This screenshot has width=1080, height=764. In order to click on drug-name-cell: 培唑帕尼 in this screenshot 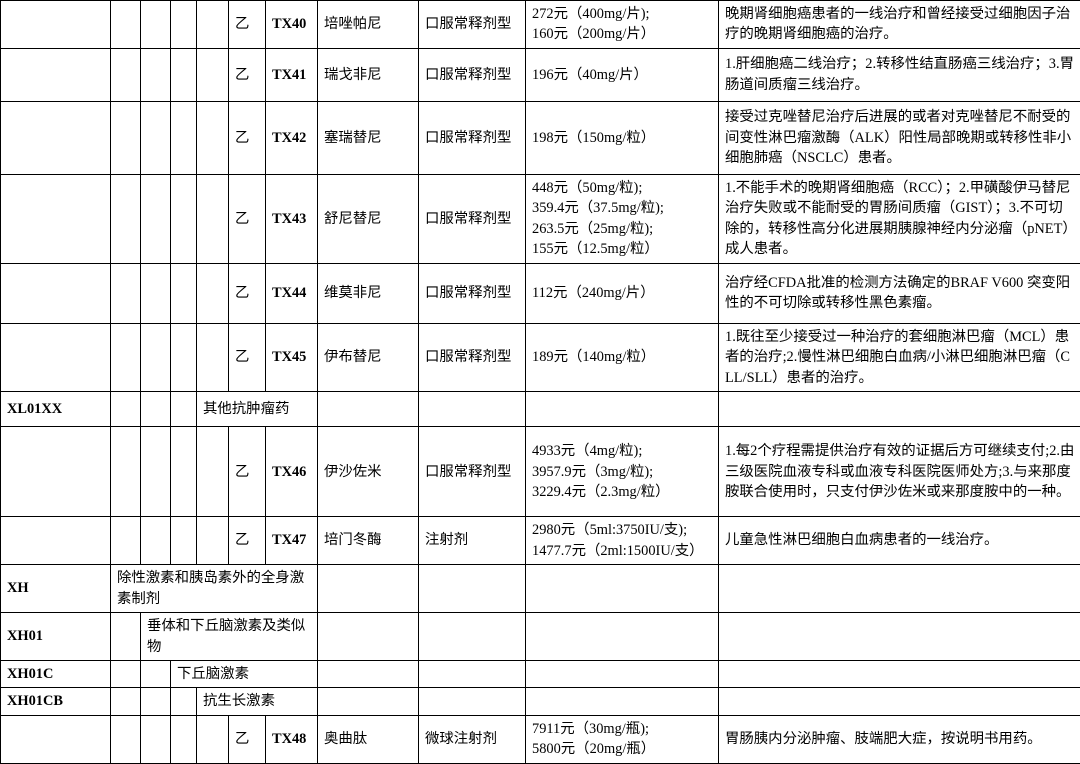, I will do `click(368, 25)`.